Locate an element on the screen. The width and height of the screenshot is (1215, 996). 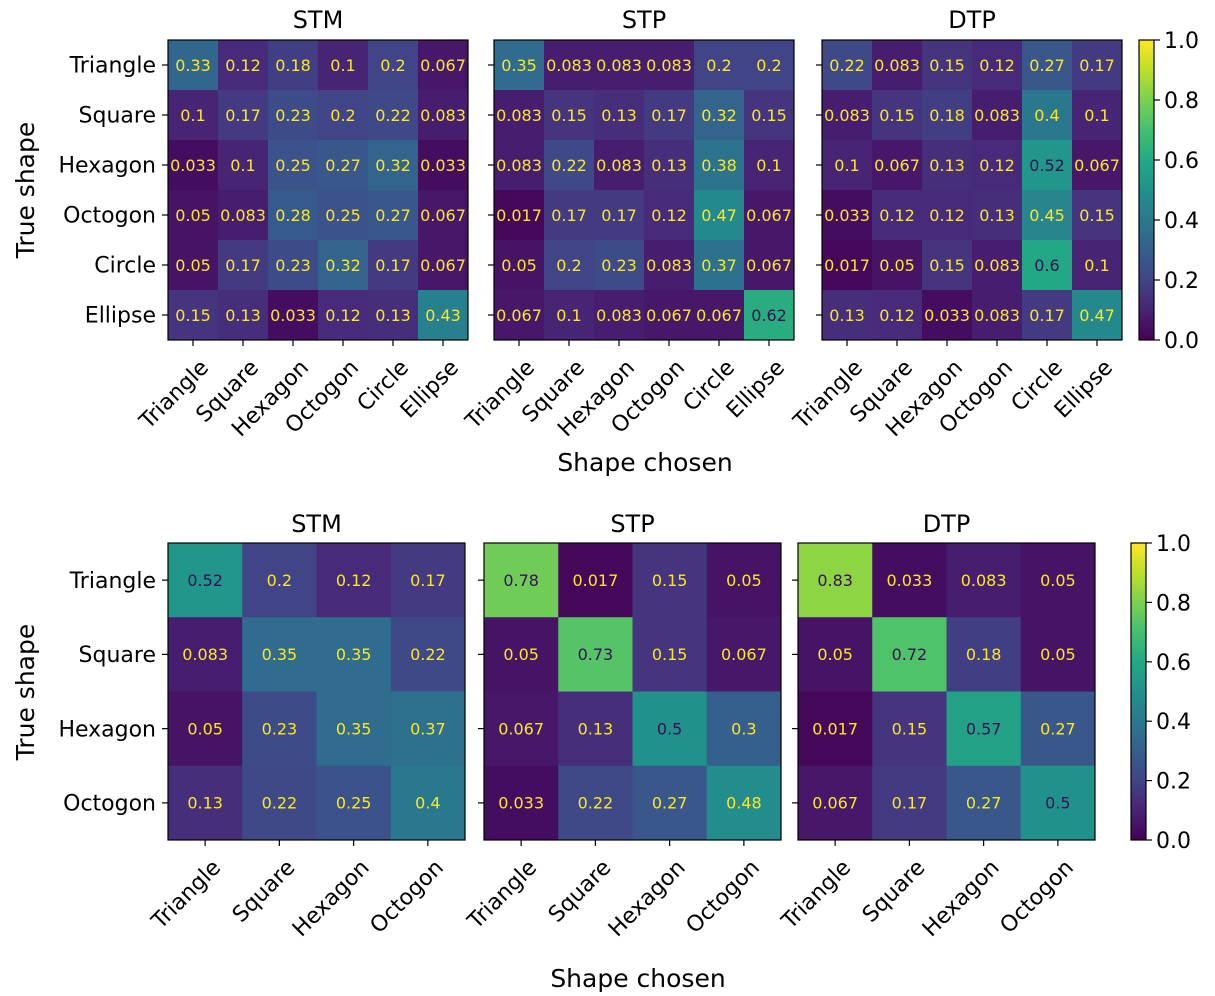
y-tick-label: Square is located at coordinates (117, 655).